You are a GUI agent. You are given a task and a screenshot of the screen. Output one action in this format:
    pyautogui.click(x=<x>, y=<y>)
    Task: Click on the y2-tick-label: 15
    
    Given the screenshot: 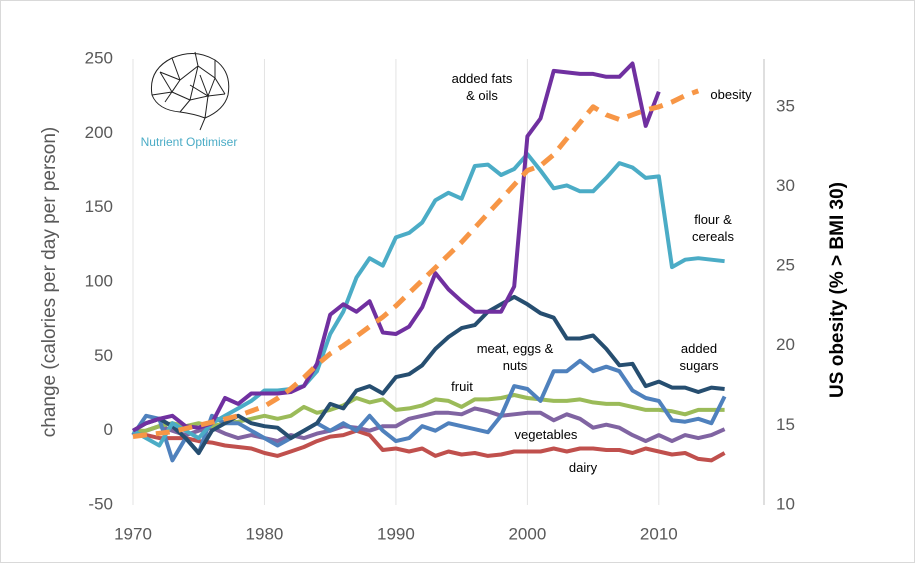 What is the action you would take?
    pyautogui.click(x=785, y=424)
    